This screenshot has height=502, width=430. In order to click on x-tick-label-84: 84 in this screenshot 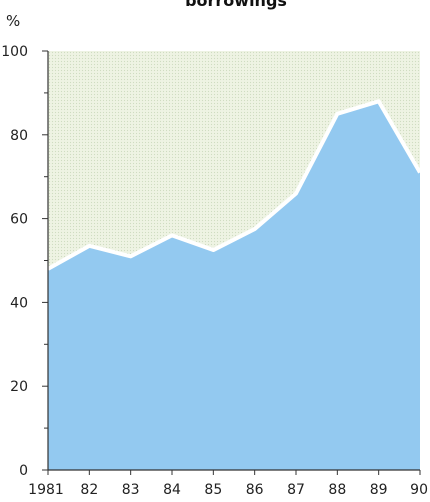, I will do `click(172, 490)`.